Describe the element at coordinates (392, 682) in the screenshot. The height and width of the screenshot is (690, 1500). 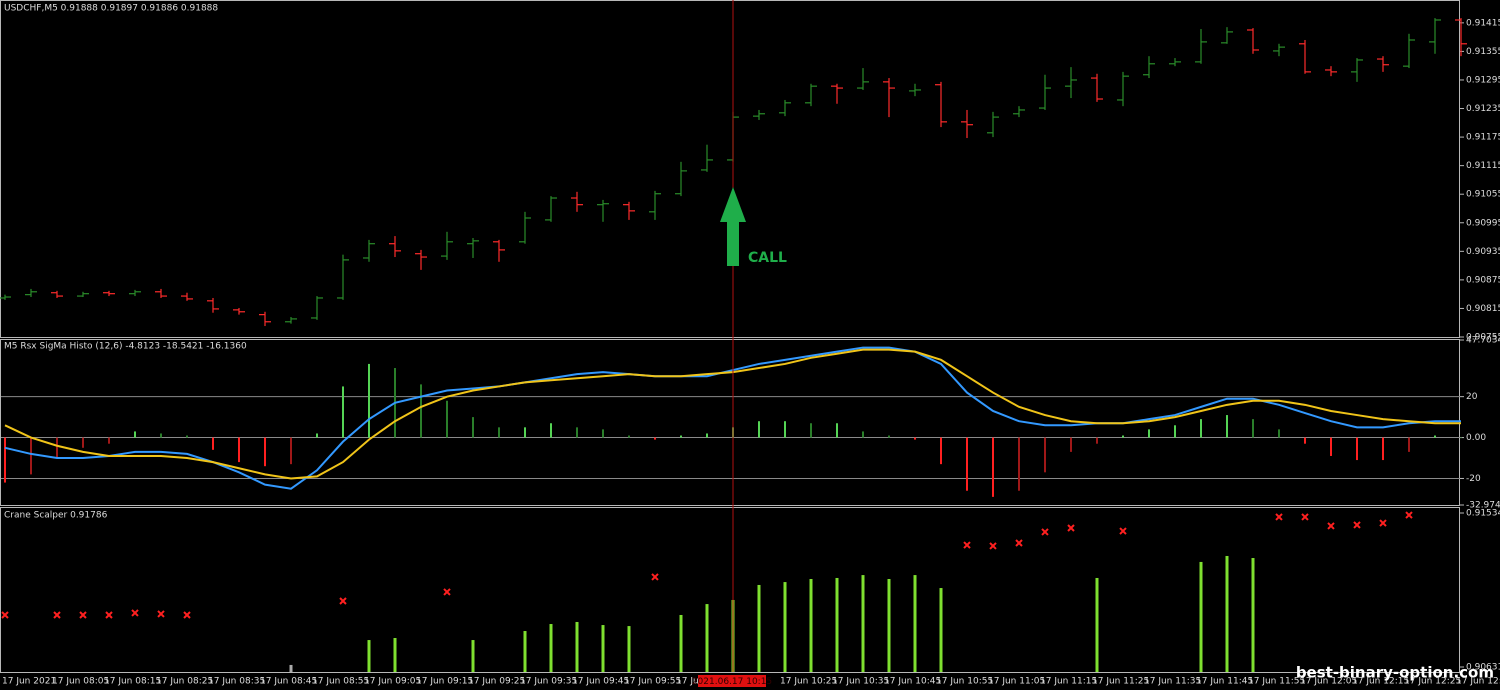
I see `x-tick-label: 17 Jun 09:05` at that location.